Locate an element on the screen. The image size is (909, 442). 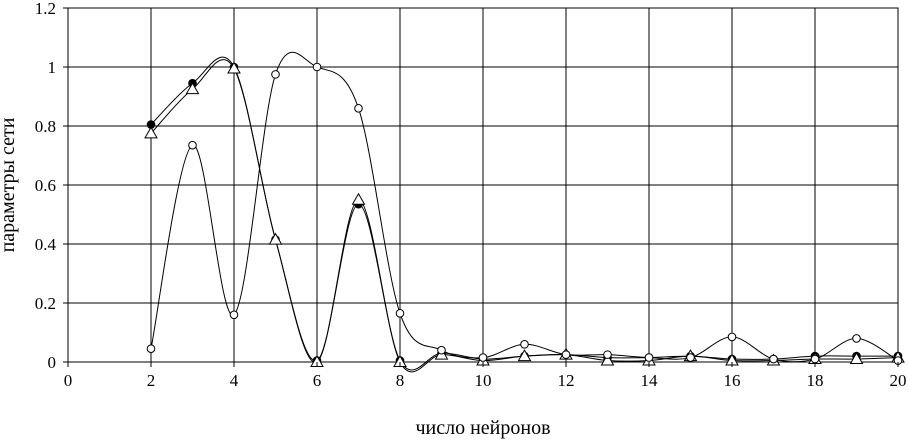
x-tick-label-5: 10 is located at coordinates (483, 380).